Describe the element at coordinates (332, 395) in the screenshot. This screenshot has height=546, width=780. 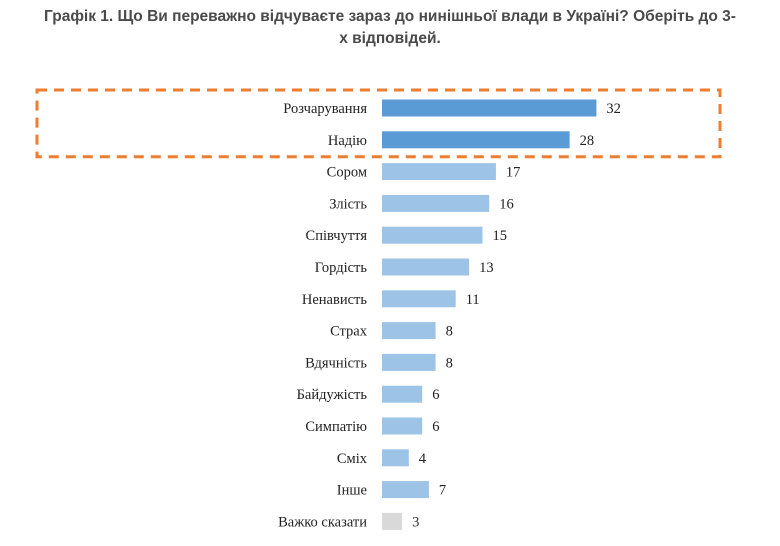
I see `category-label-10: Байдужість` at that location.